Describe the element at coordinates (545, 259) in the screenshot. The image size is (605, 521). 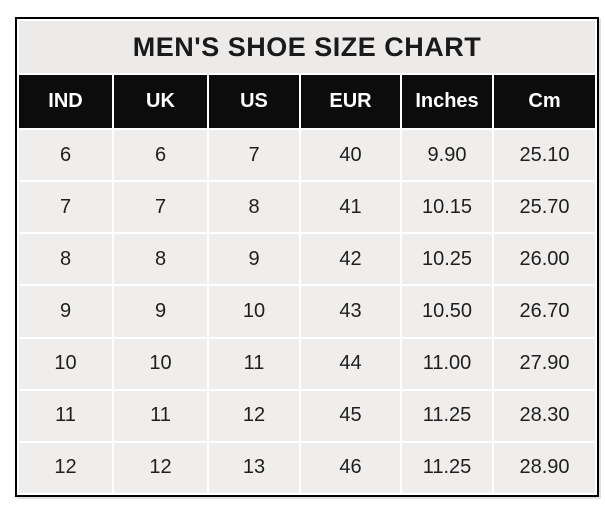
I see `cell-cm: 26.00` at that location.